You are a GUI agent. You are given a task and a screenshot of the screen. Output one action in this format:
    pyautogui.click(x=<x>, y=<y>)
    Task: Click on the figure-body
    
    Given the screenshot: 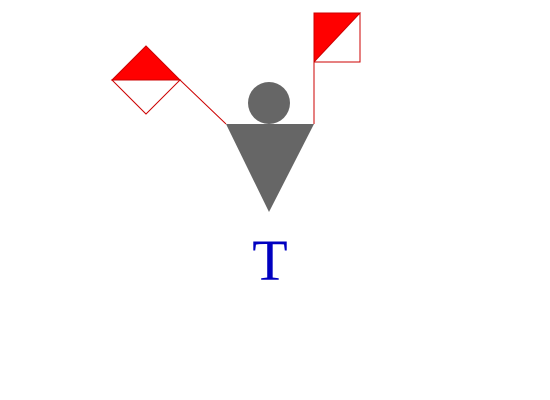 What is the action you would take?
    pyautogui.click(x=270, y=168)
    